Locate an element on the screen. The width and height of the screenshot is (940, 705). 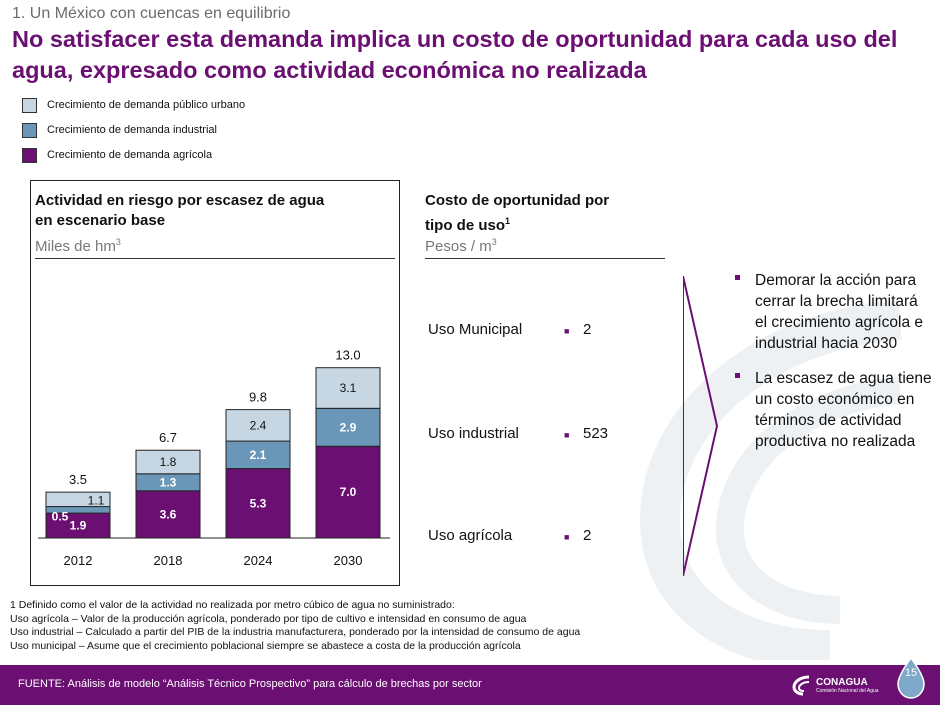
section-kicker: 1. Un México con cuencas en equilibrio is located at coordinates (151, 13).